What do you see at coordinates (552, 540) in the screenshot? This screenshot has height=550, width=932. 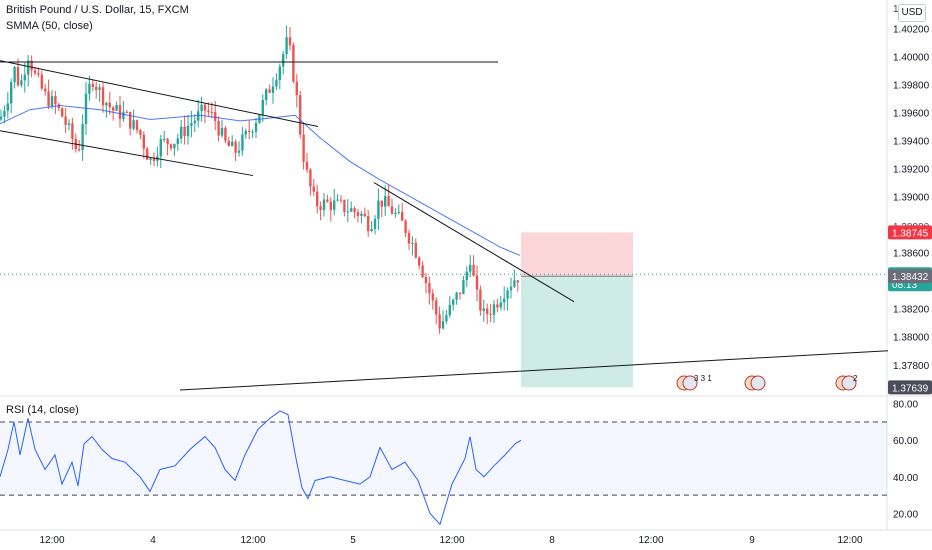 I see `time-tick-label: 8` at bounding box center [552, 540].